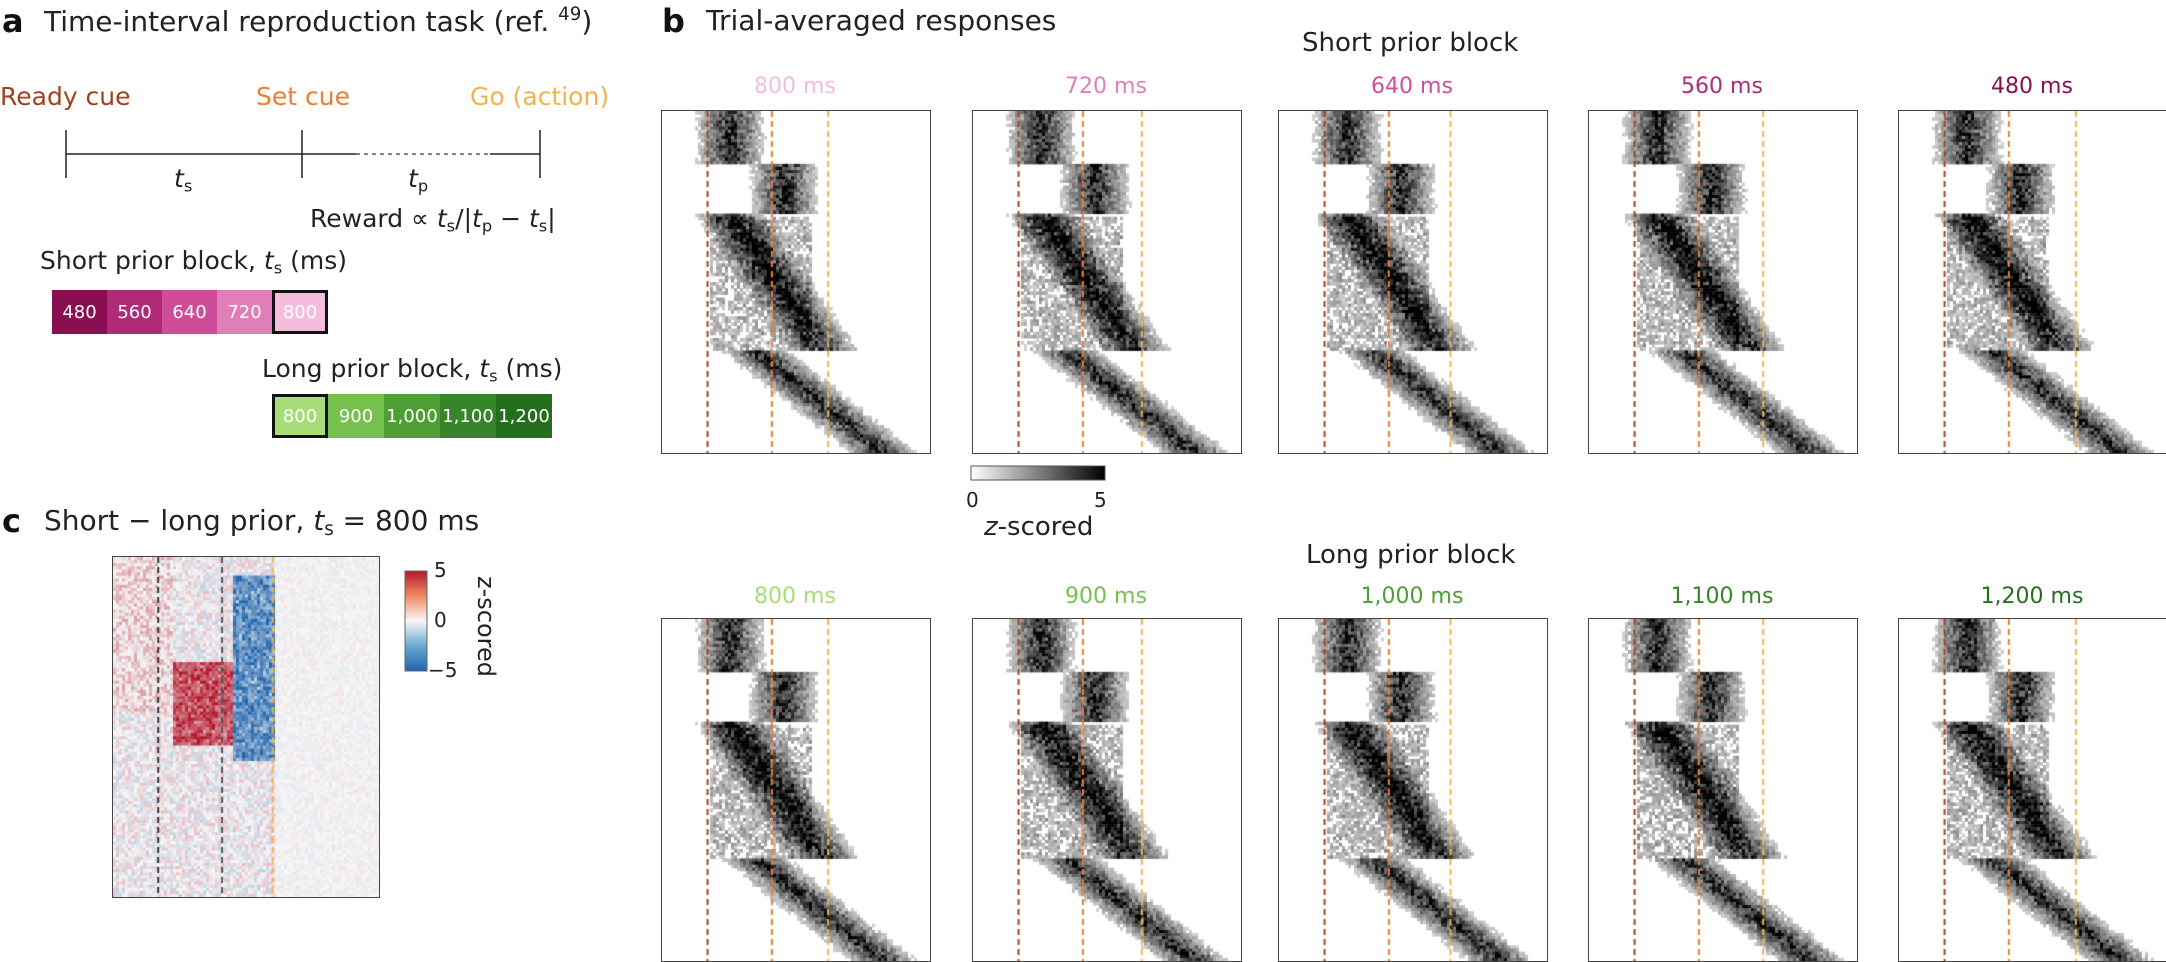 The height and width of the screenshot is (962, 2166). What do you see at coordinates (468, 416) in the screenshot?
I see `long-ts-cell: 1,100` at bounding box center [468, 416].